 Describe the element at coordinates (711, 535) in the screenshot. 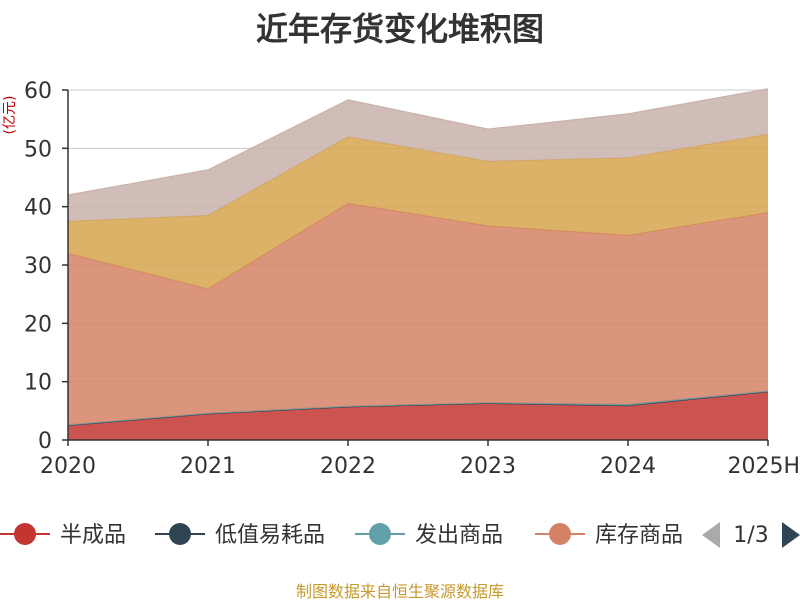

I see `legend-prev-page-icon` at that location.